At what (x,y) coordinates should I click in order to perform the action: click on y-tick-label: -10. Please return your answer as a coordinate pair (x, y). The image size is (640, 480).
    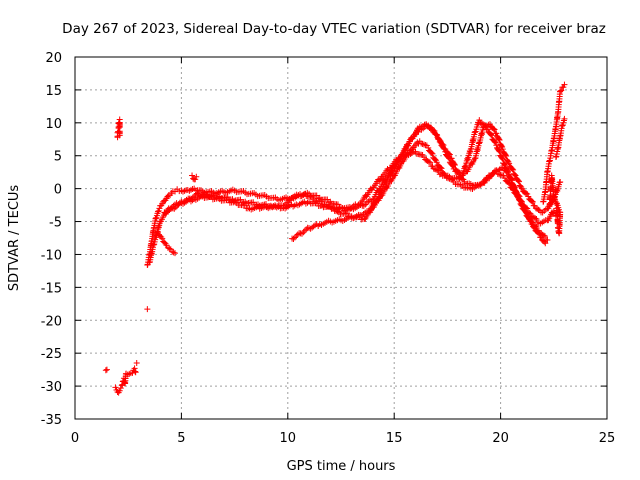
    Looking at the image, I should click on (51, 255).